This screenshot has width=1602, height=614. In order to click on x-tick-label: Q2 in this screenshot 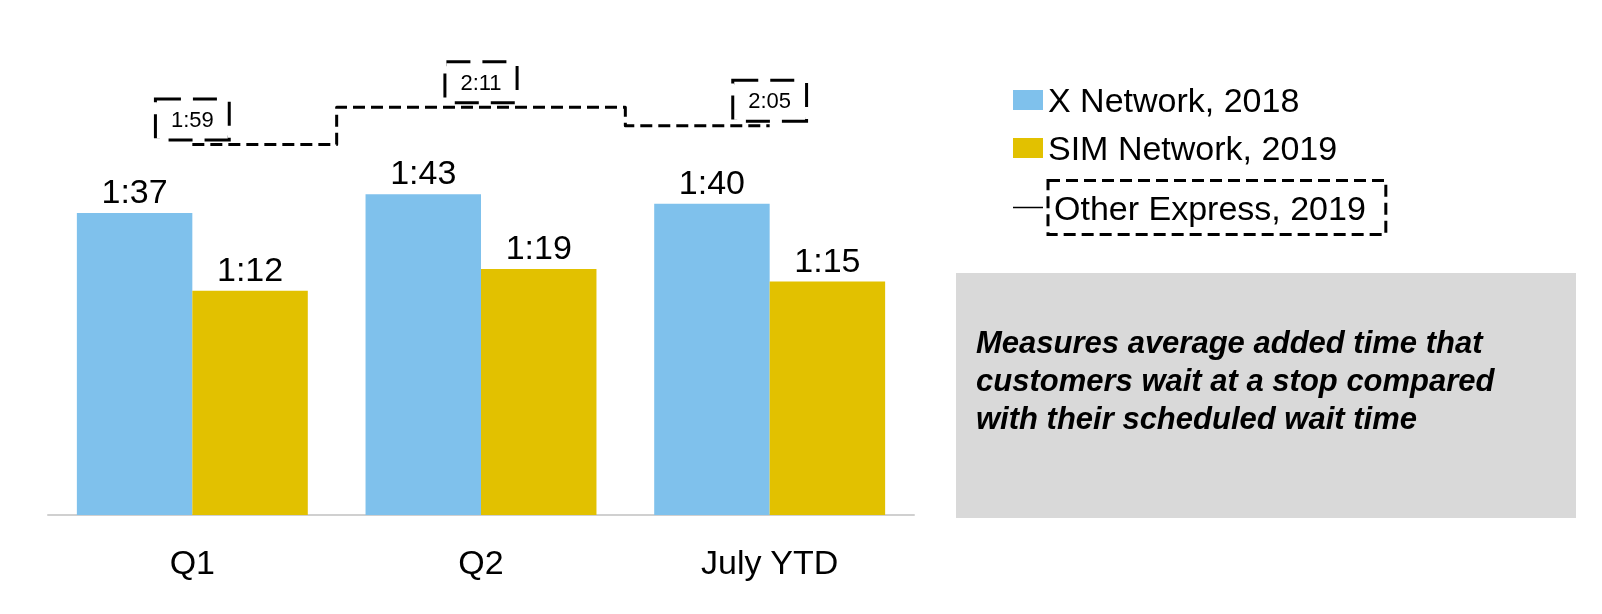, I will do `click(481, 562)`.